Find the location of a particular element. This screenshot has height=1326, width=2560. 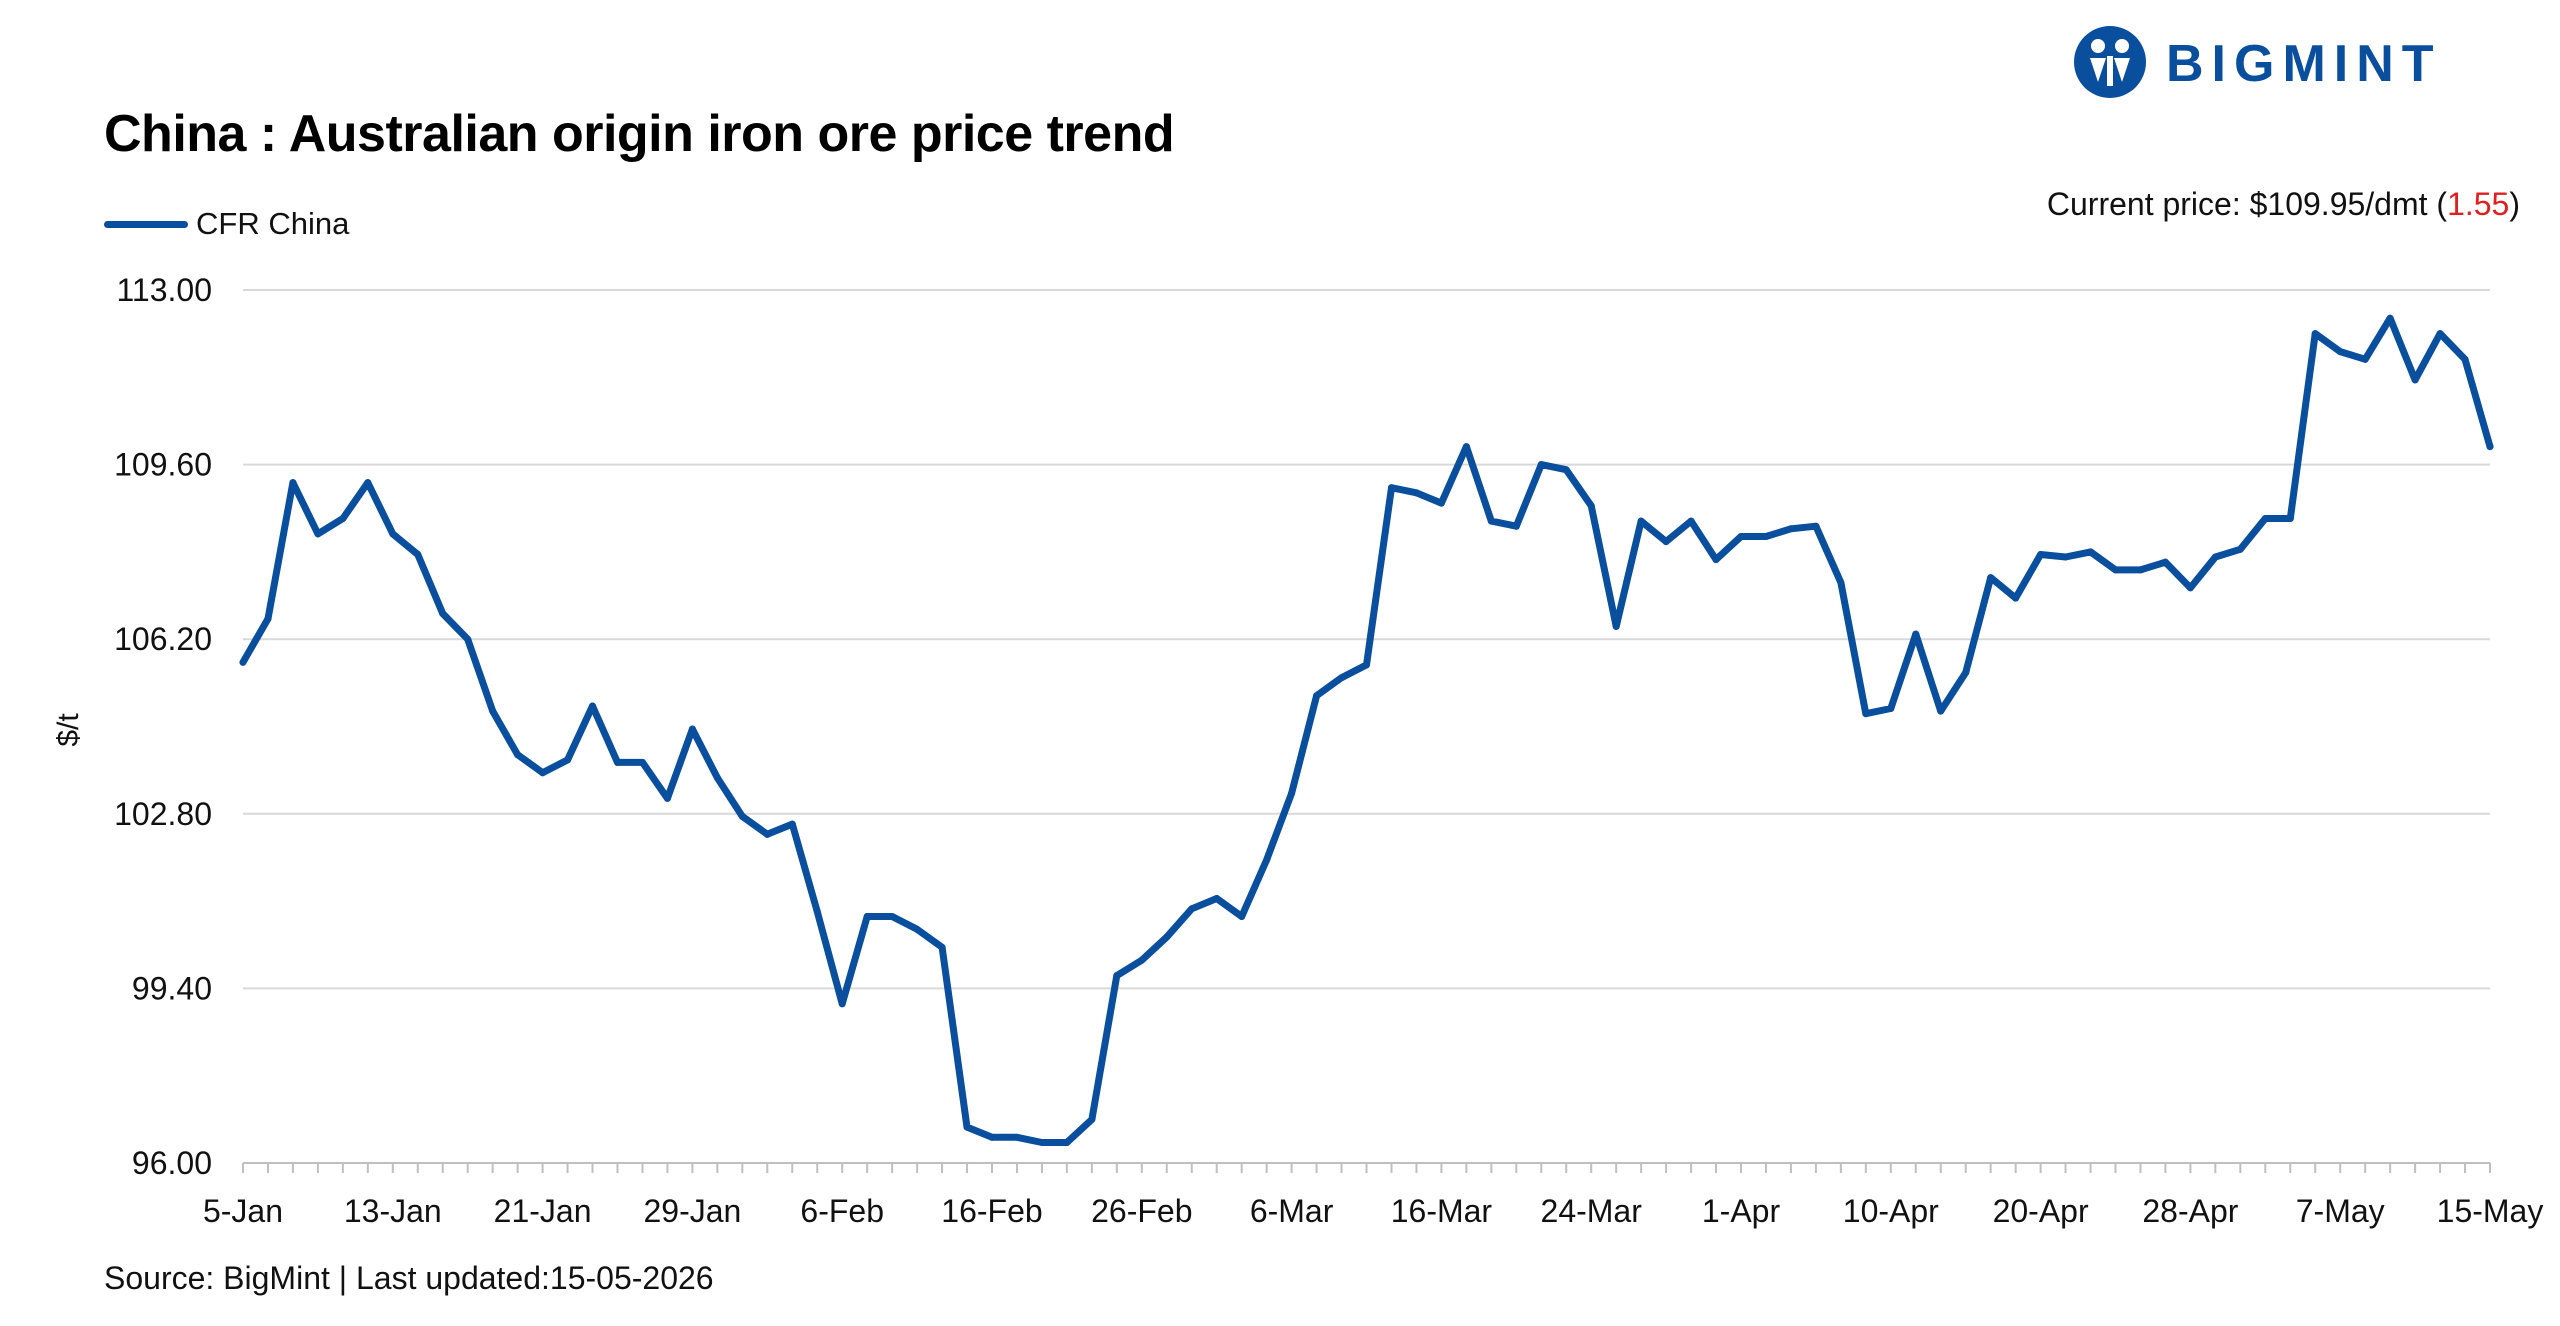

current-price-suffix: ) is located at coordinates (2514, 204).